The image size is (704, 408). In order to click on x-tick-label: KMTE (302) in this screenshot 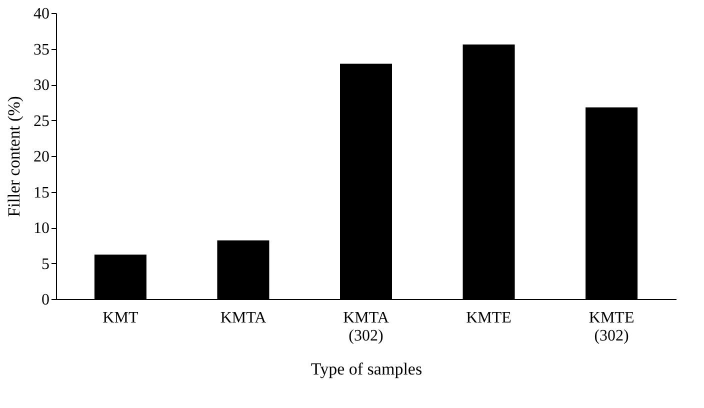, I will do `click(611, 327)`.